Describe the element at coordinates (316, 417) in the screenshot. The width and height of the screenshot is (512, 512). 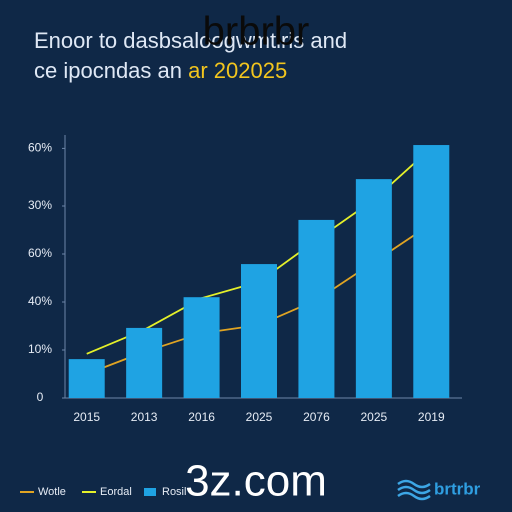
I see `x-tick-label: 2076` at that location.